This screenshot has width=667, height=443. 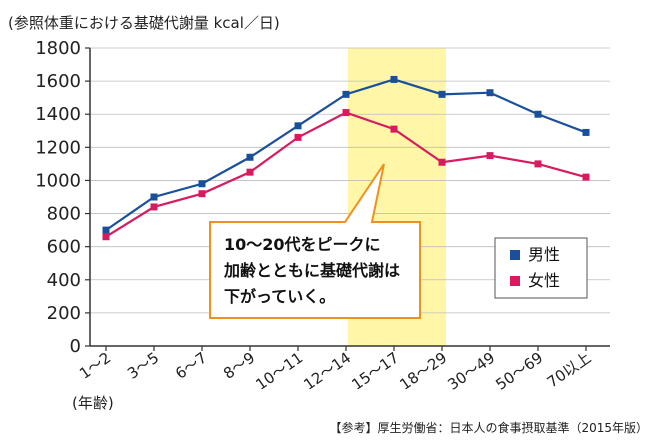 What do you see at coordinates (311, 270) in the screenshot?
I see `callout-line-2: 加齢とともに基礎代謝は` at bounding box center [311, 270].